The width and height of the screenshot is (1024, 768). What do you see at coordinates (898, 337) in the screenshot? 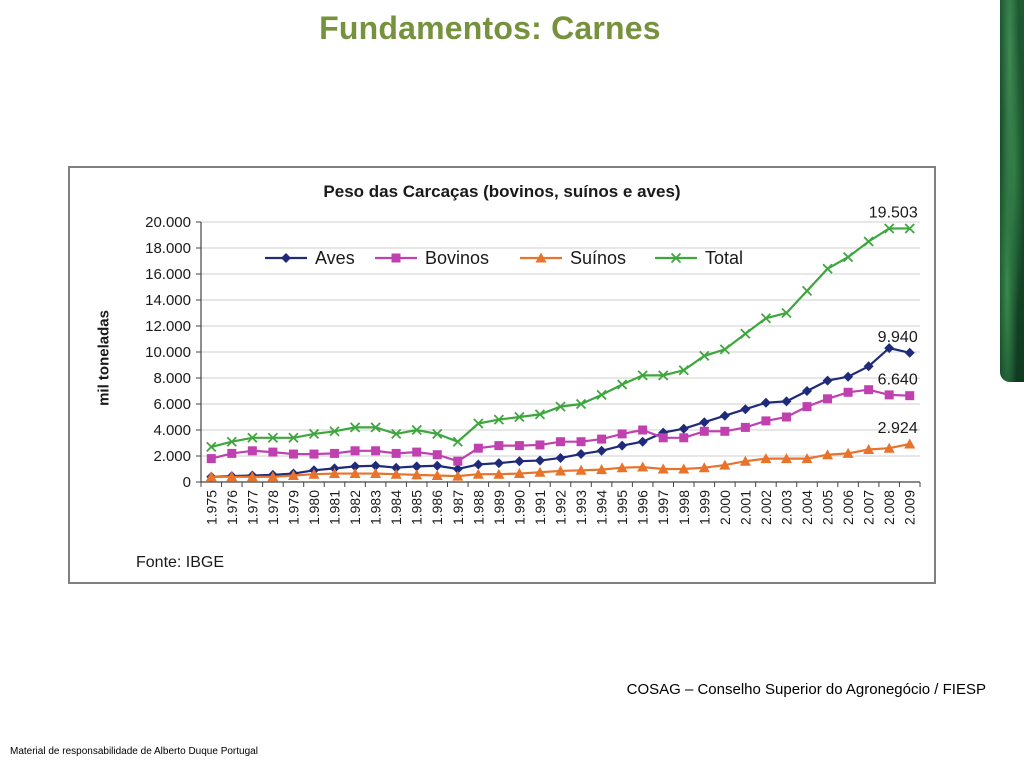
I see `data-label: 9.940` at bounding box center [898, 337].